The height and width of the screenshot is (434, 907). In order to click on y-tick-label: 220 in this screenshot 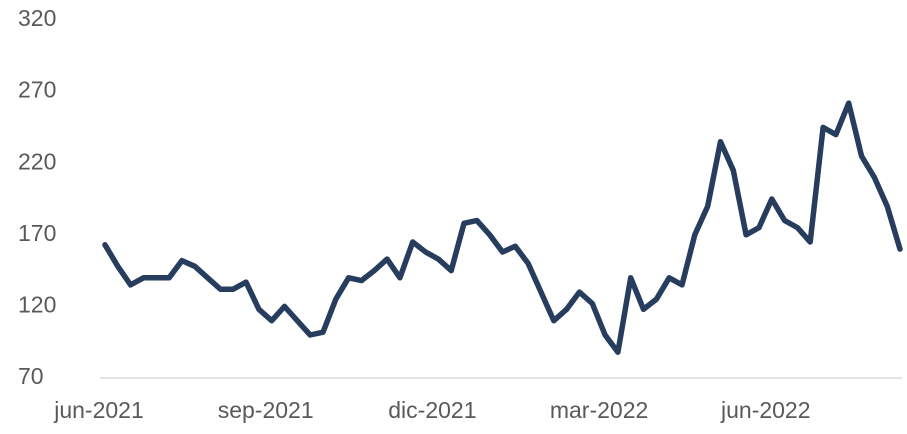, I will do `click(37, 161)`.